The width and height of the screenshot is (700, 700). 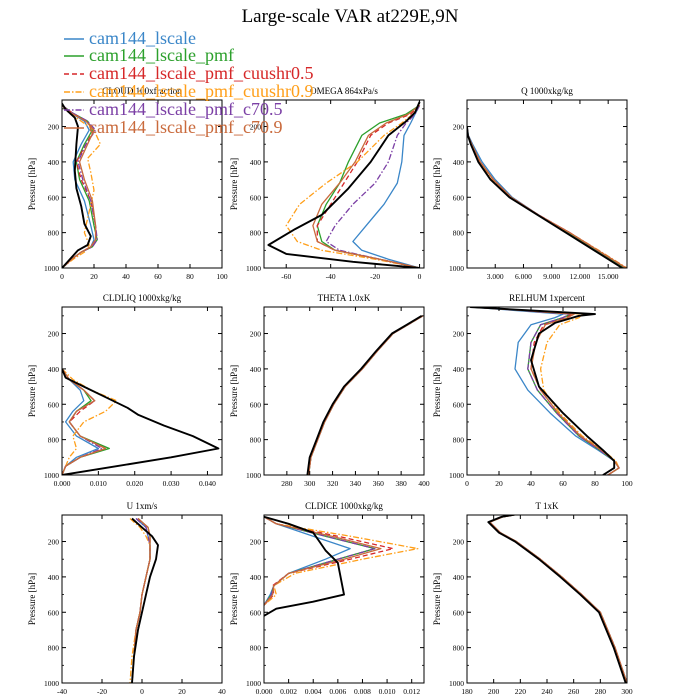 I want to click on panel-title: THETA 1.0xK, so click(x=344, y=298).